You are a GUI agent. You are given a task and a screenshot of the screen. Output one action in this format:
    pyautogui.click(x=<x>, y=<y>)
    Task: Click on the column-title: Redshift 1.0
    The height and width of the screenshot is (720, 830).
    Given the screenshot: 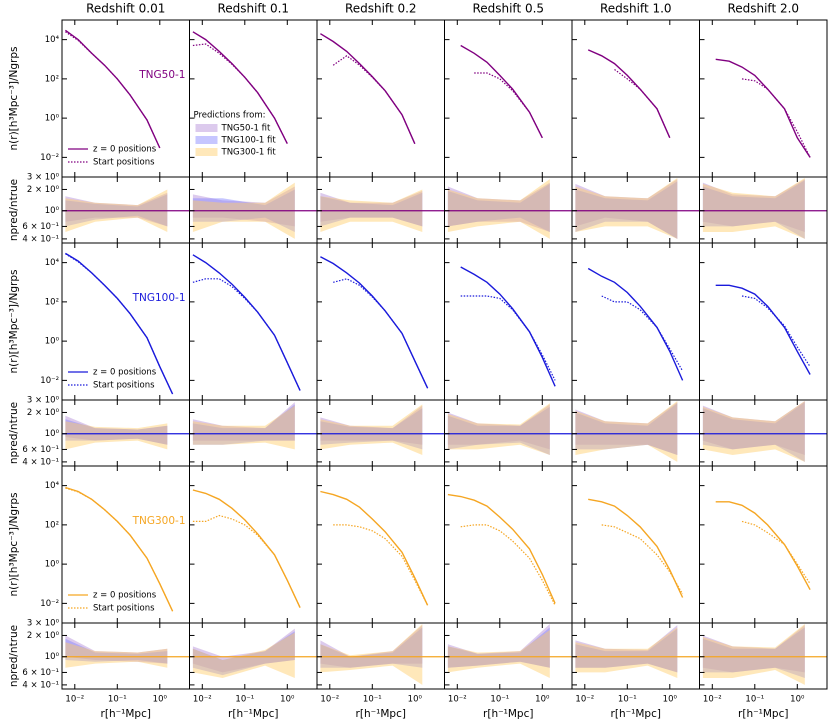 What is the action you would take?
    pyautogui.click(x=636, y=9)
    